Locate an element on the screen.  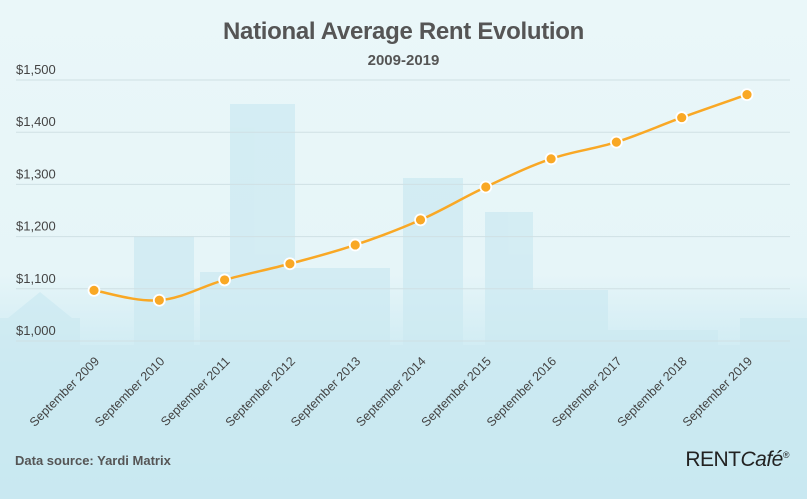
y-tick-label: $1,000 is located at coordinates (36, 330).